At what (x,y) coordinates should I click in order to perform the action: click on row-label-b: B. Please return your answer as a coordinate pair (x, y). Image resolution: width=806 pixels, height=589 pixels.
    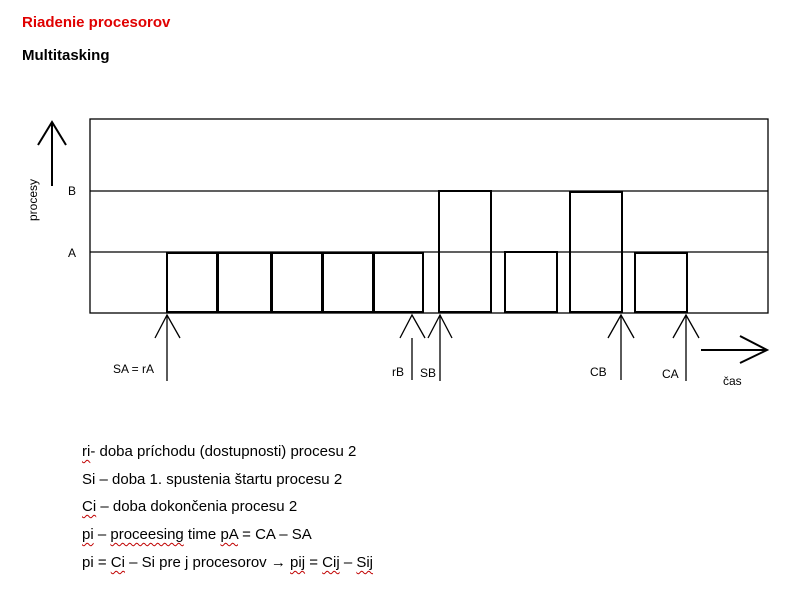
    Looking at the image, I should click on (72, 191).